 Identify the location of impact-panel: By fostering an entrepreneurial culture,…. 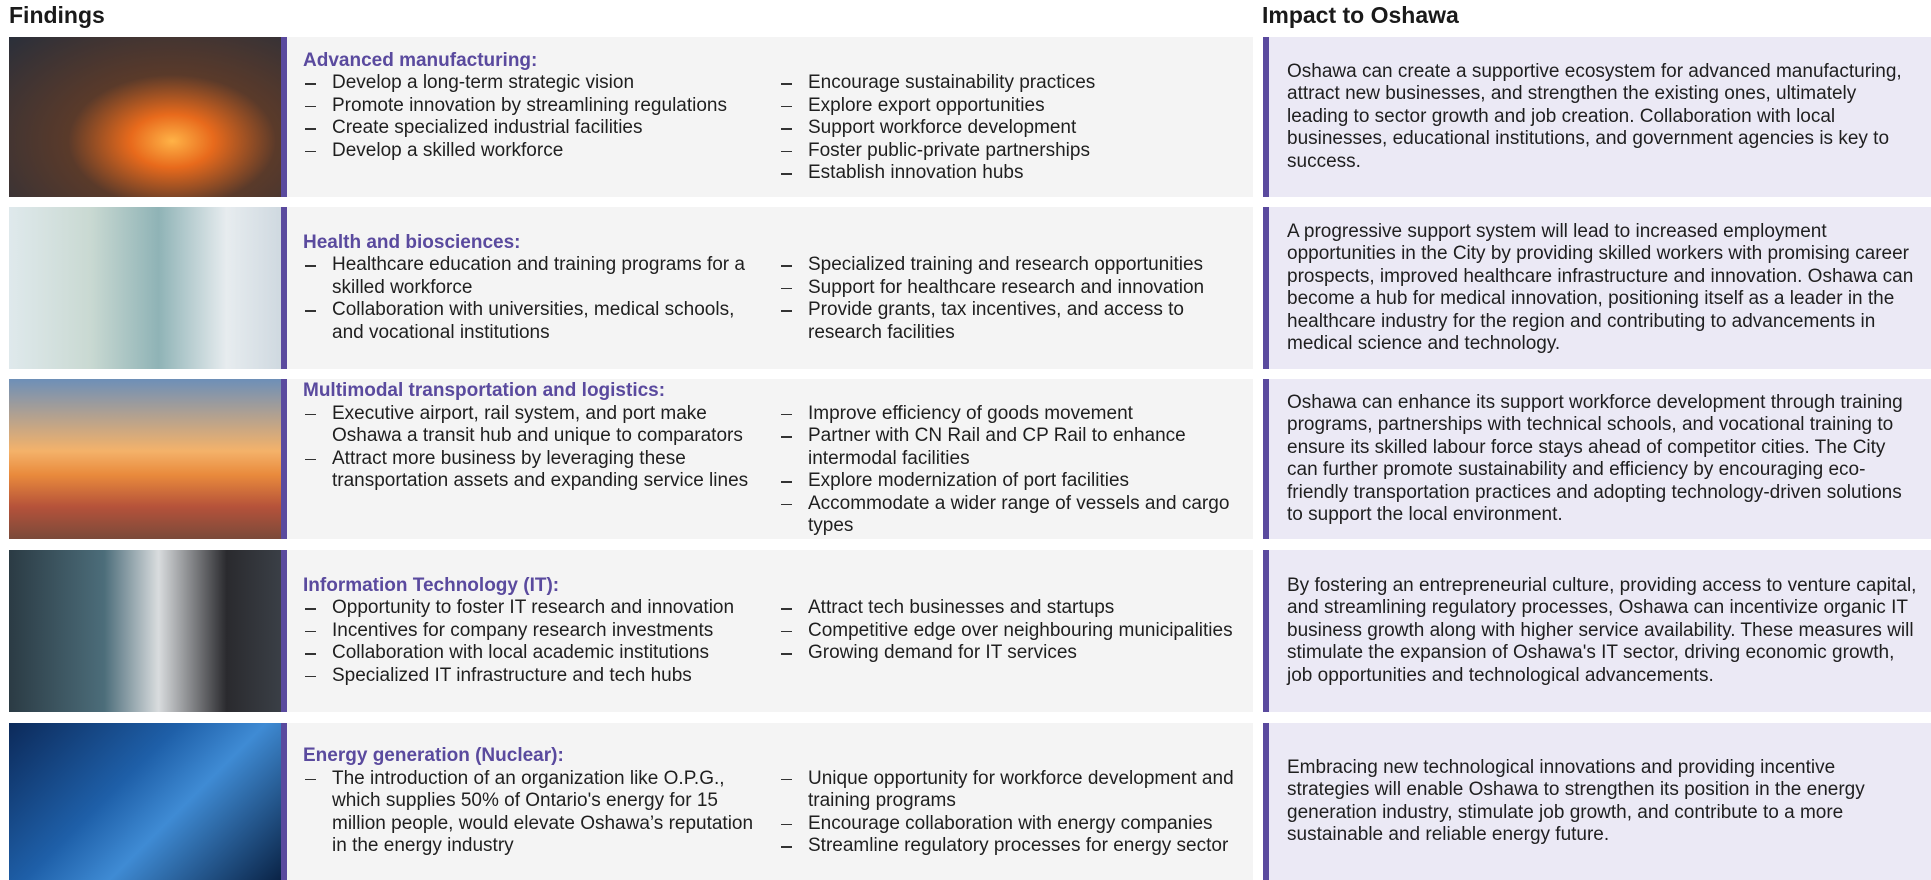
(1600, 631).